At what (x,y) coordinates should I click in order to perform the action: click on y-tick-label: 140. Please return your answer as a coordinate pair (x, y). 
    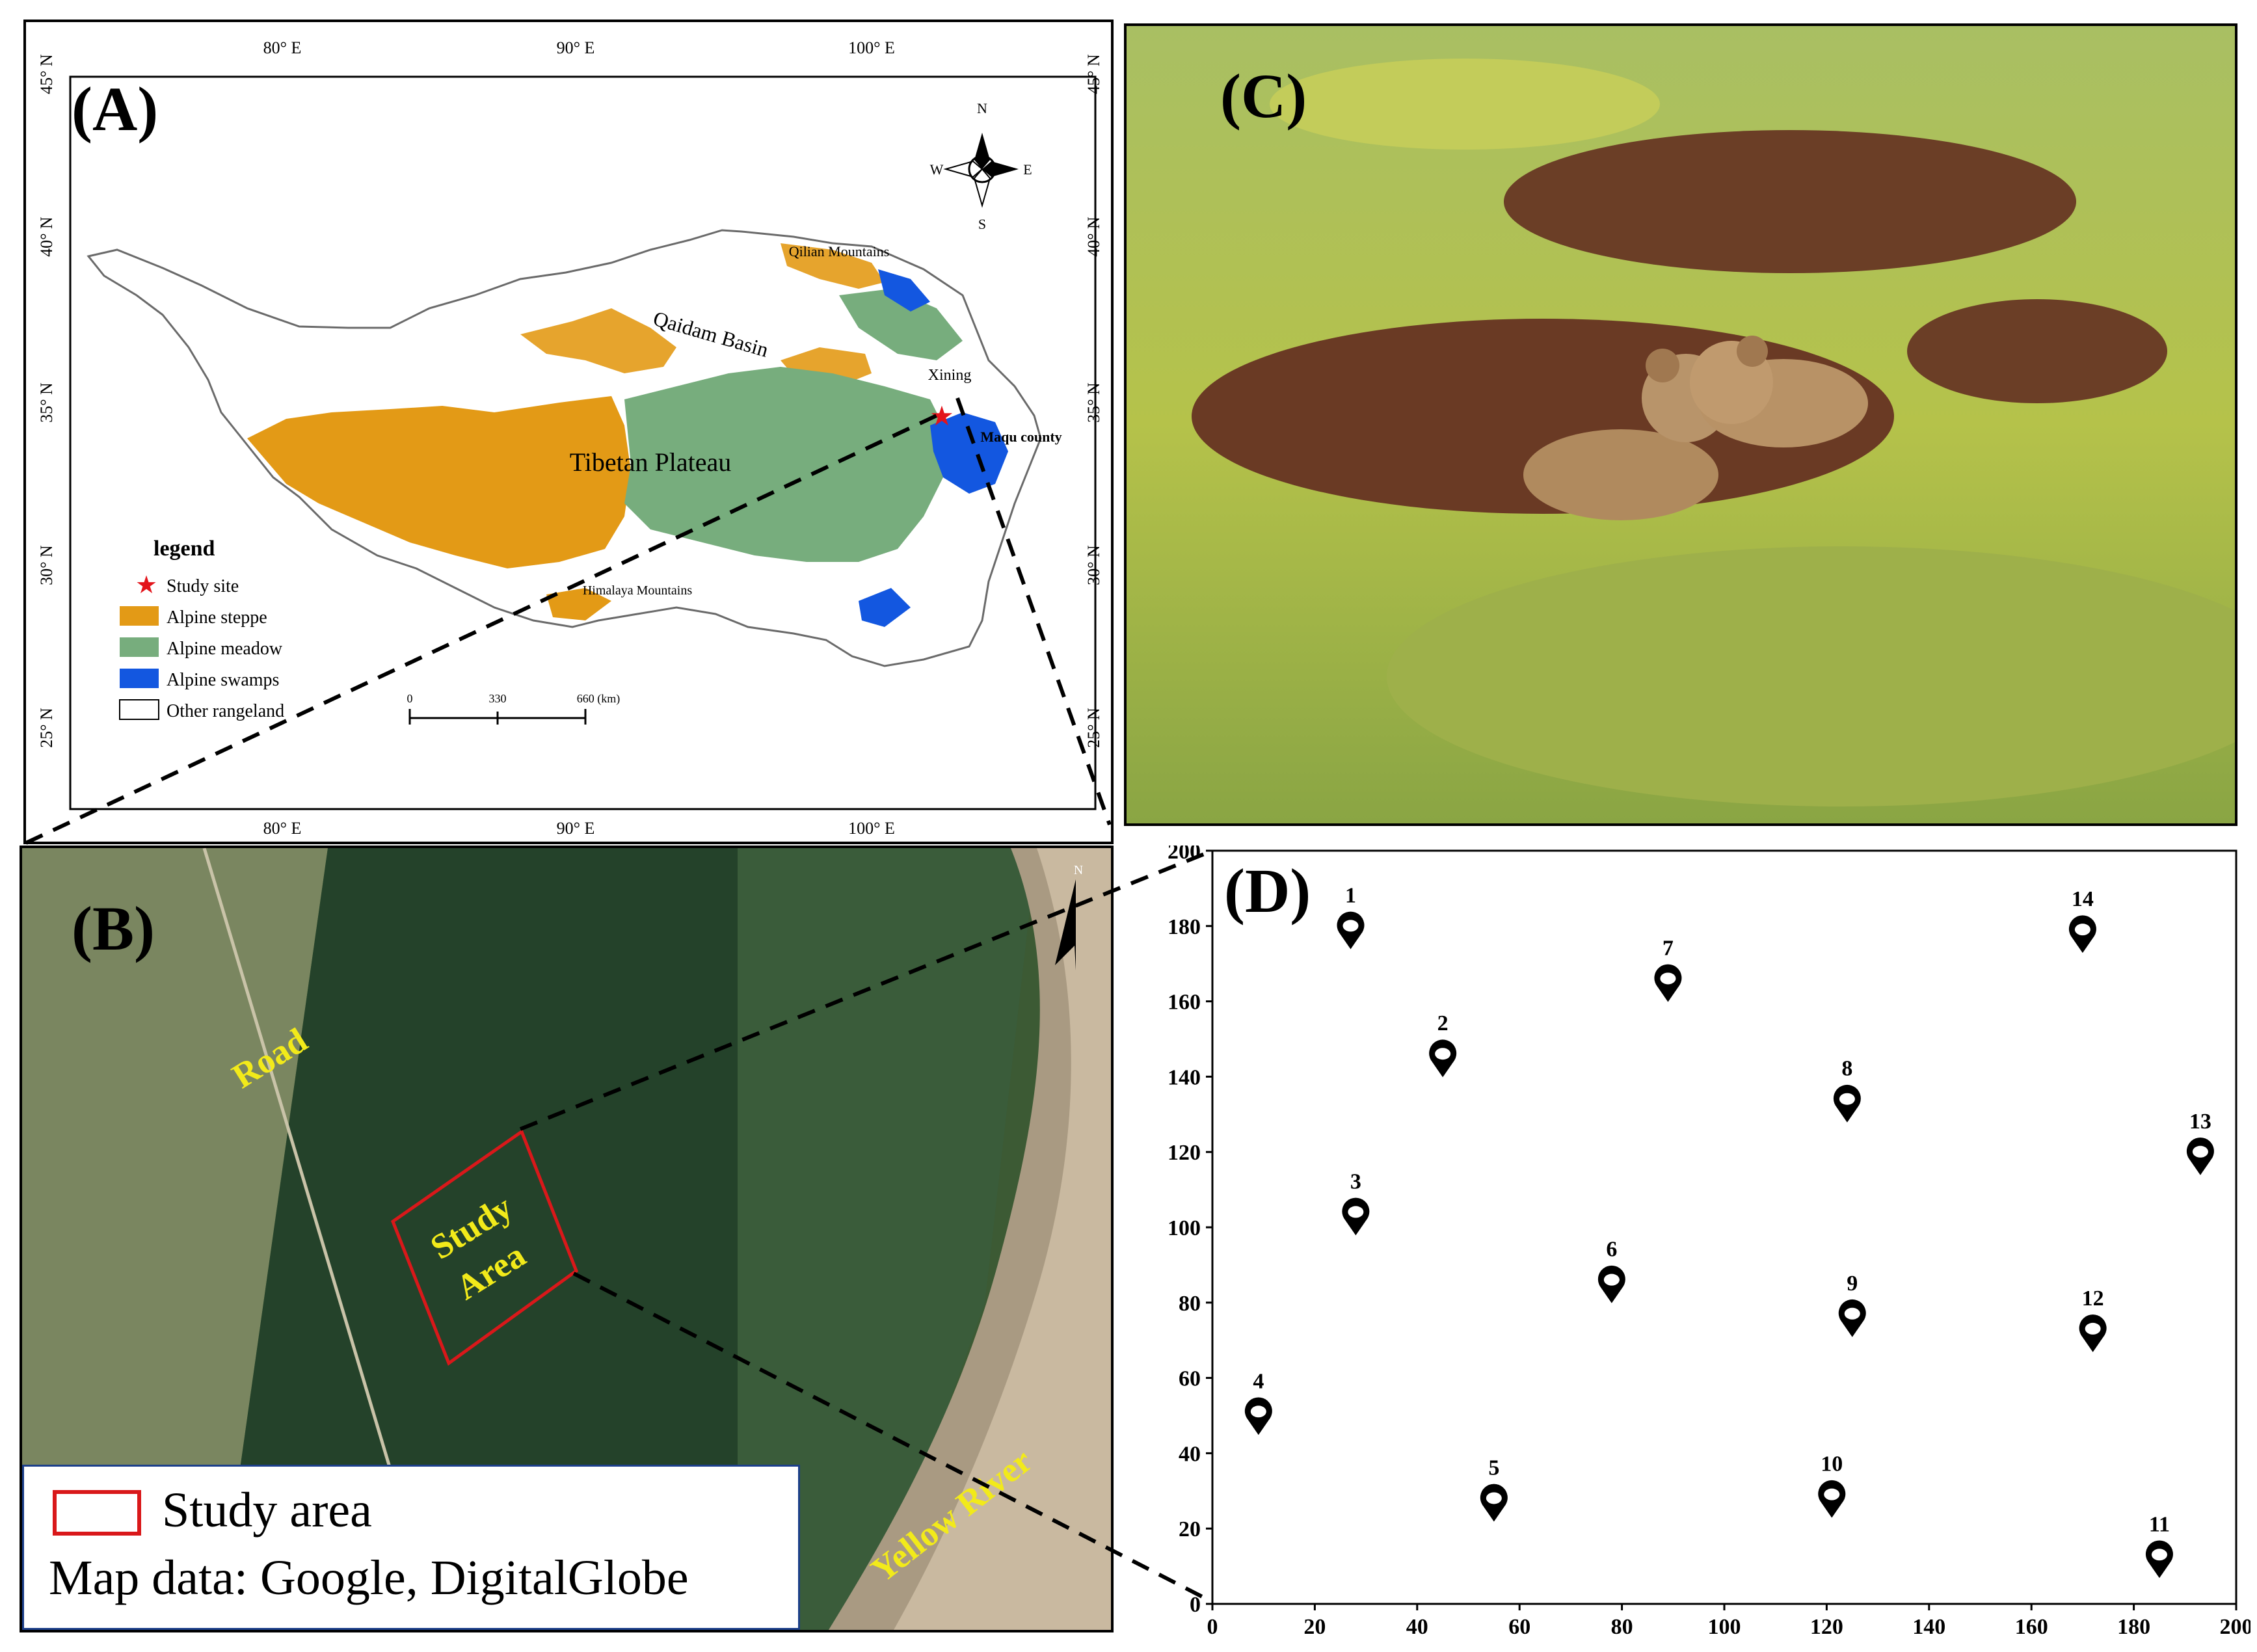
    Looking at the image, I should click on (1184, 1077).